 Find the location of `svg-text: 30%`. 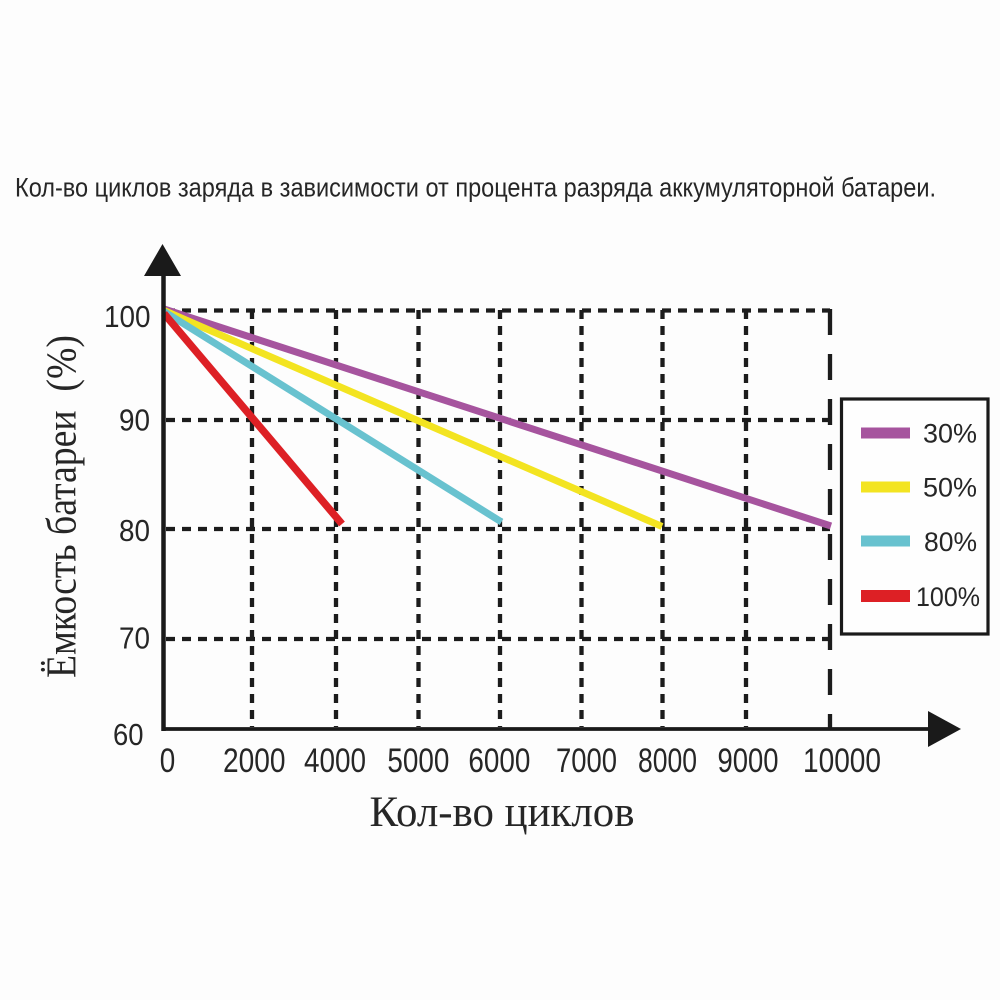

svg-text: 30% is located at coordinates (950, 434).